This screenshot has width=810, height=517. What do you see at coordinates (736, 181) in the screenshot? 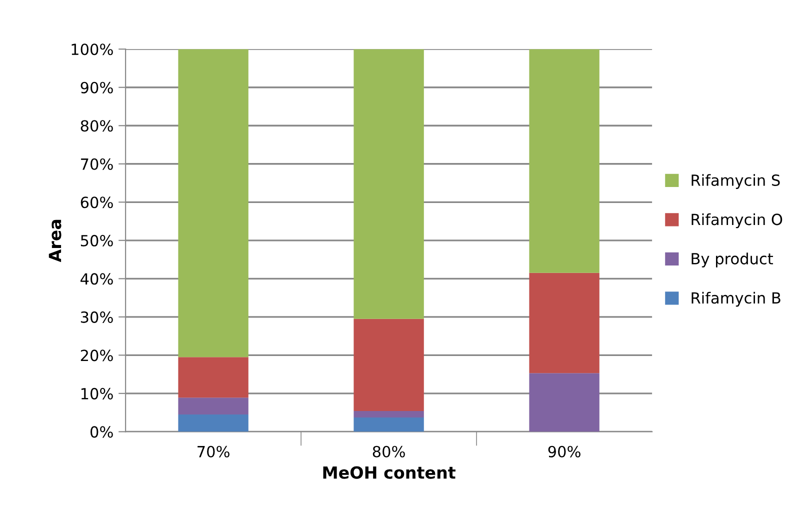
I see `legend-label: Rifamycin S` at bounding box center [736, 181].